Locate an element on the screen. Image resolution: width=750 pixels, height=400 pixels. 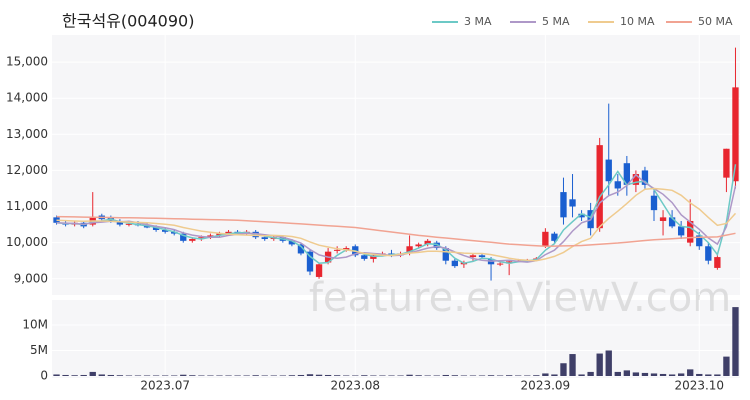
watermark: feature.enViewV.com is located at coordinates (520, 298).